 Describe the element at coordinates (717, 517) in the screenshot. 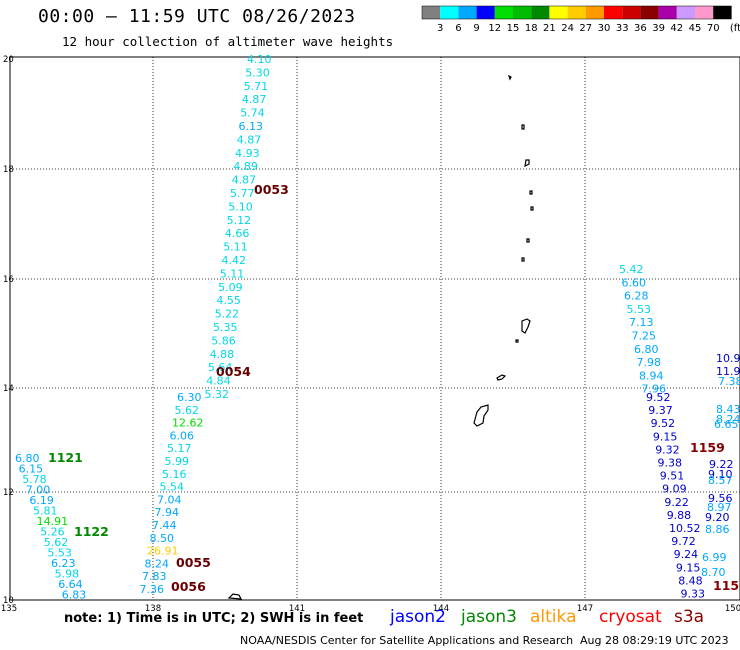

I see `track-far-east-value: 9.20` at that location.